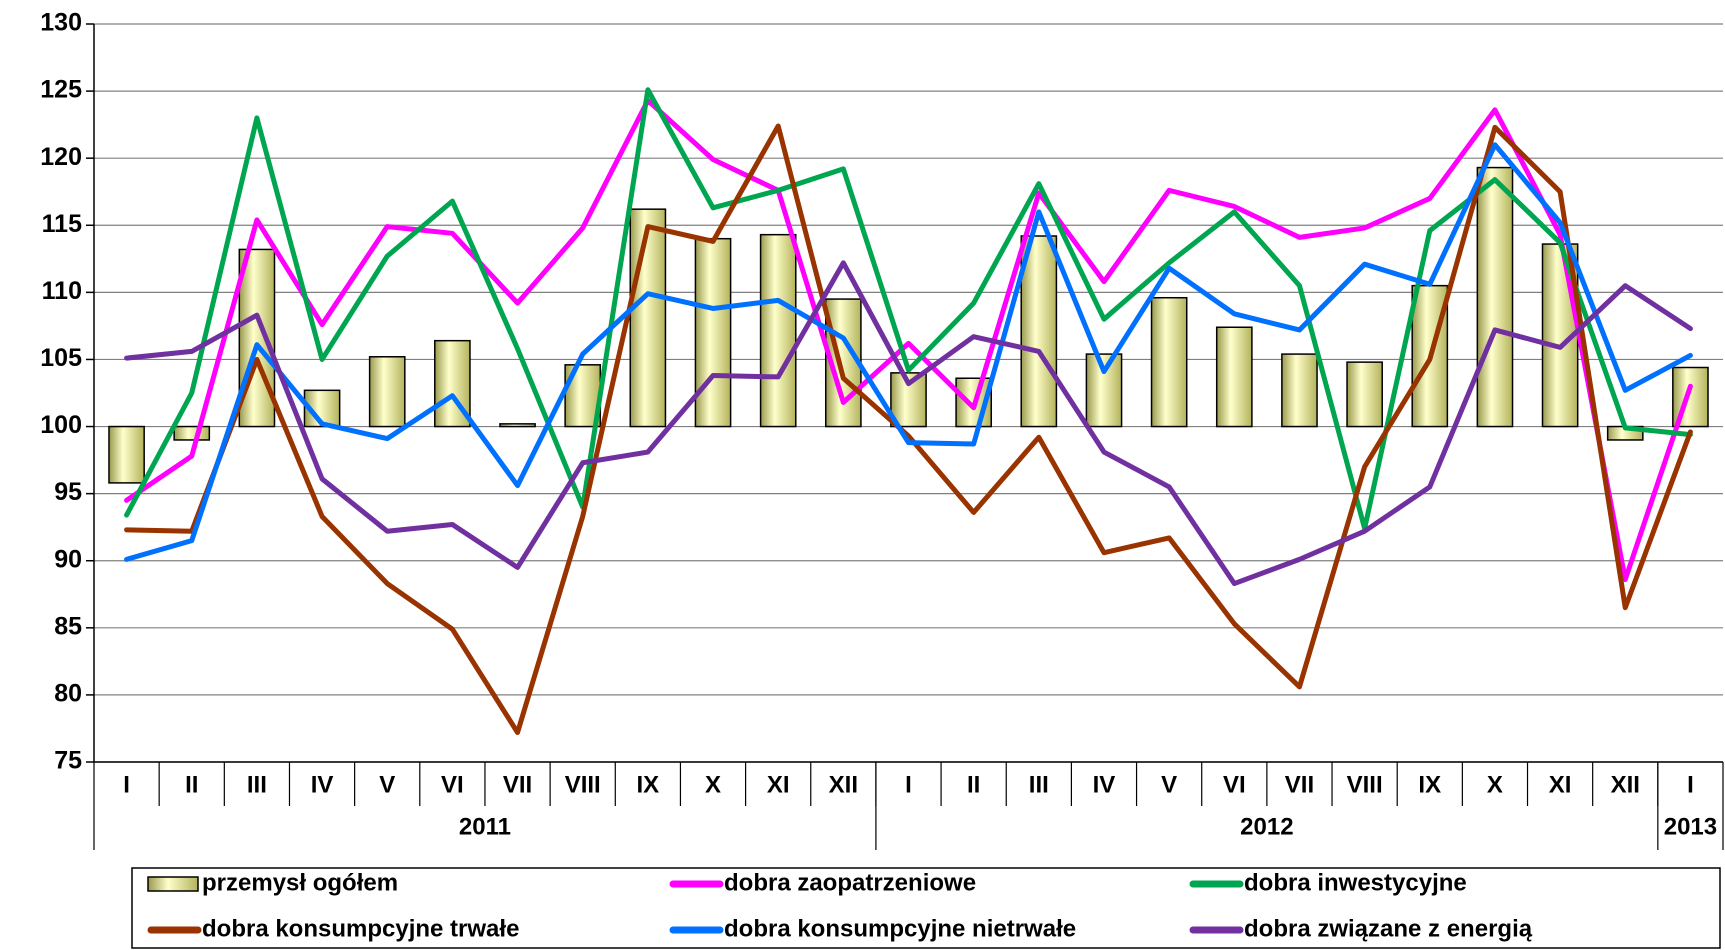 The width and height of the screenshot is (1725, 950). Describe the element at coordinates (68, 559) in the screenshot. I see `y-tick-label: 90` at that location.